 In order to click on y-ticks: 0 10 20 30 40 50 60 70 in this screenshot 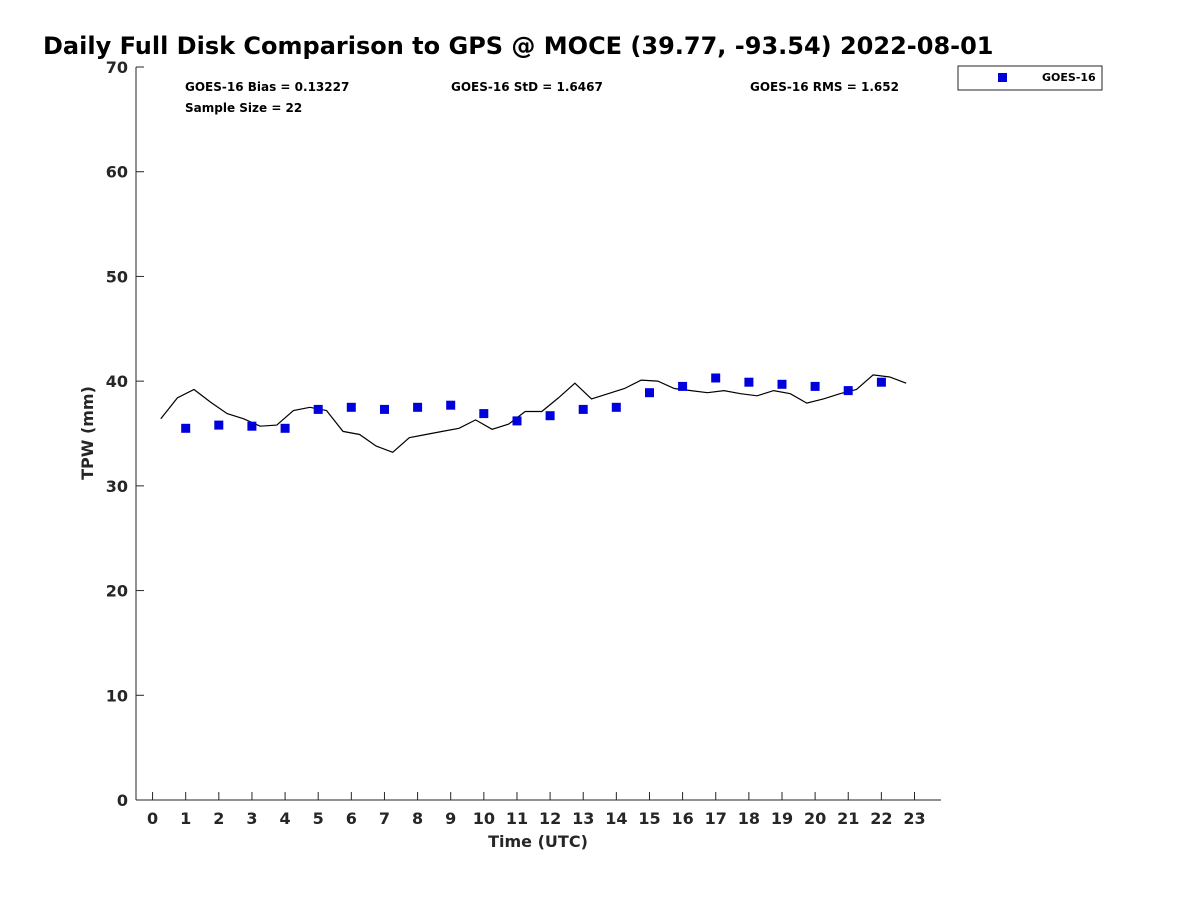, I will do `click(125, 434)`.